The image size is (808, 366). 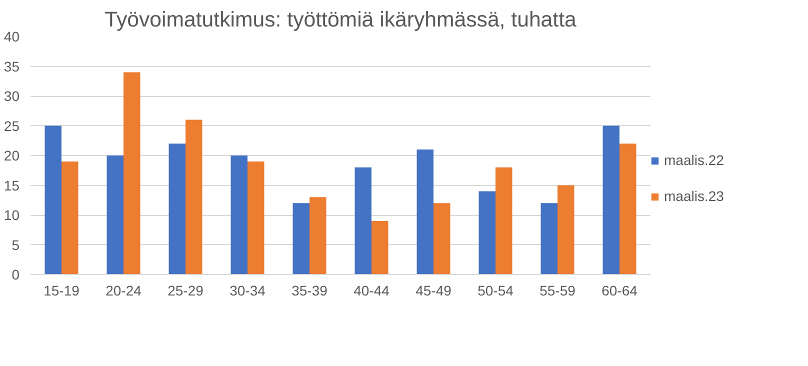 I want to click on x-tick-label: 30-34, so click(x=248, y=290).